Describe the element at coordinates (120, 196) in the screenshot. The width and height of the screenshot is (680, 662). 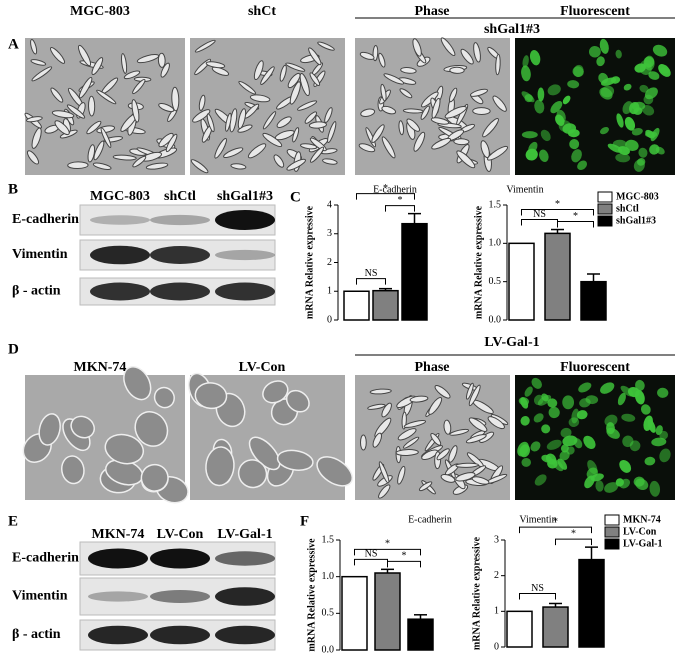
I see `lane-label: MGC-803` at that location.